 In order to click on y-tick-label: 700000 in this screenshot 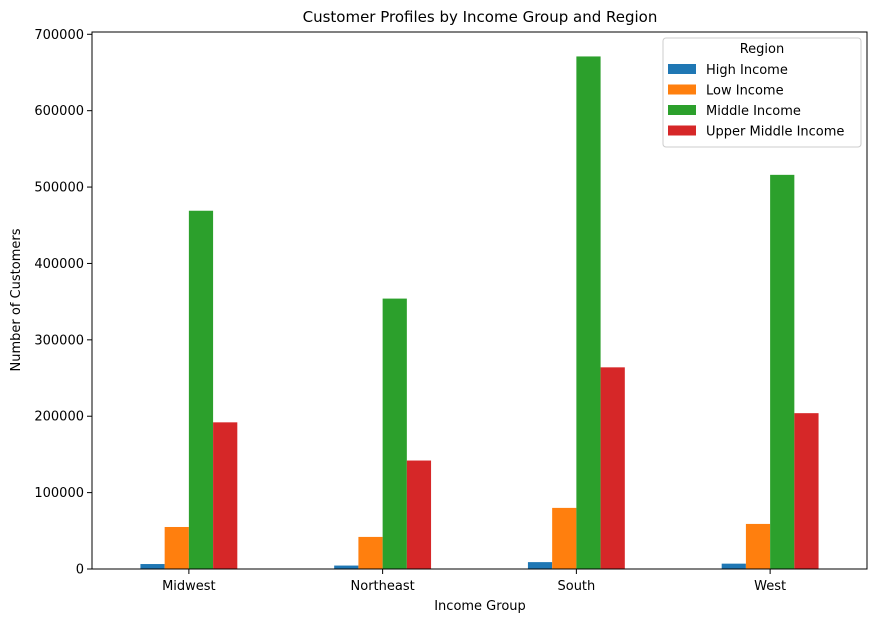, I will do `click(59, 35)`.